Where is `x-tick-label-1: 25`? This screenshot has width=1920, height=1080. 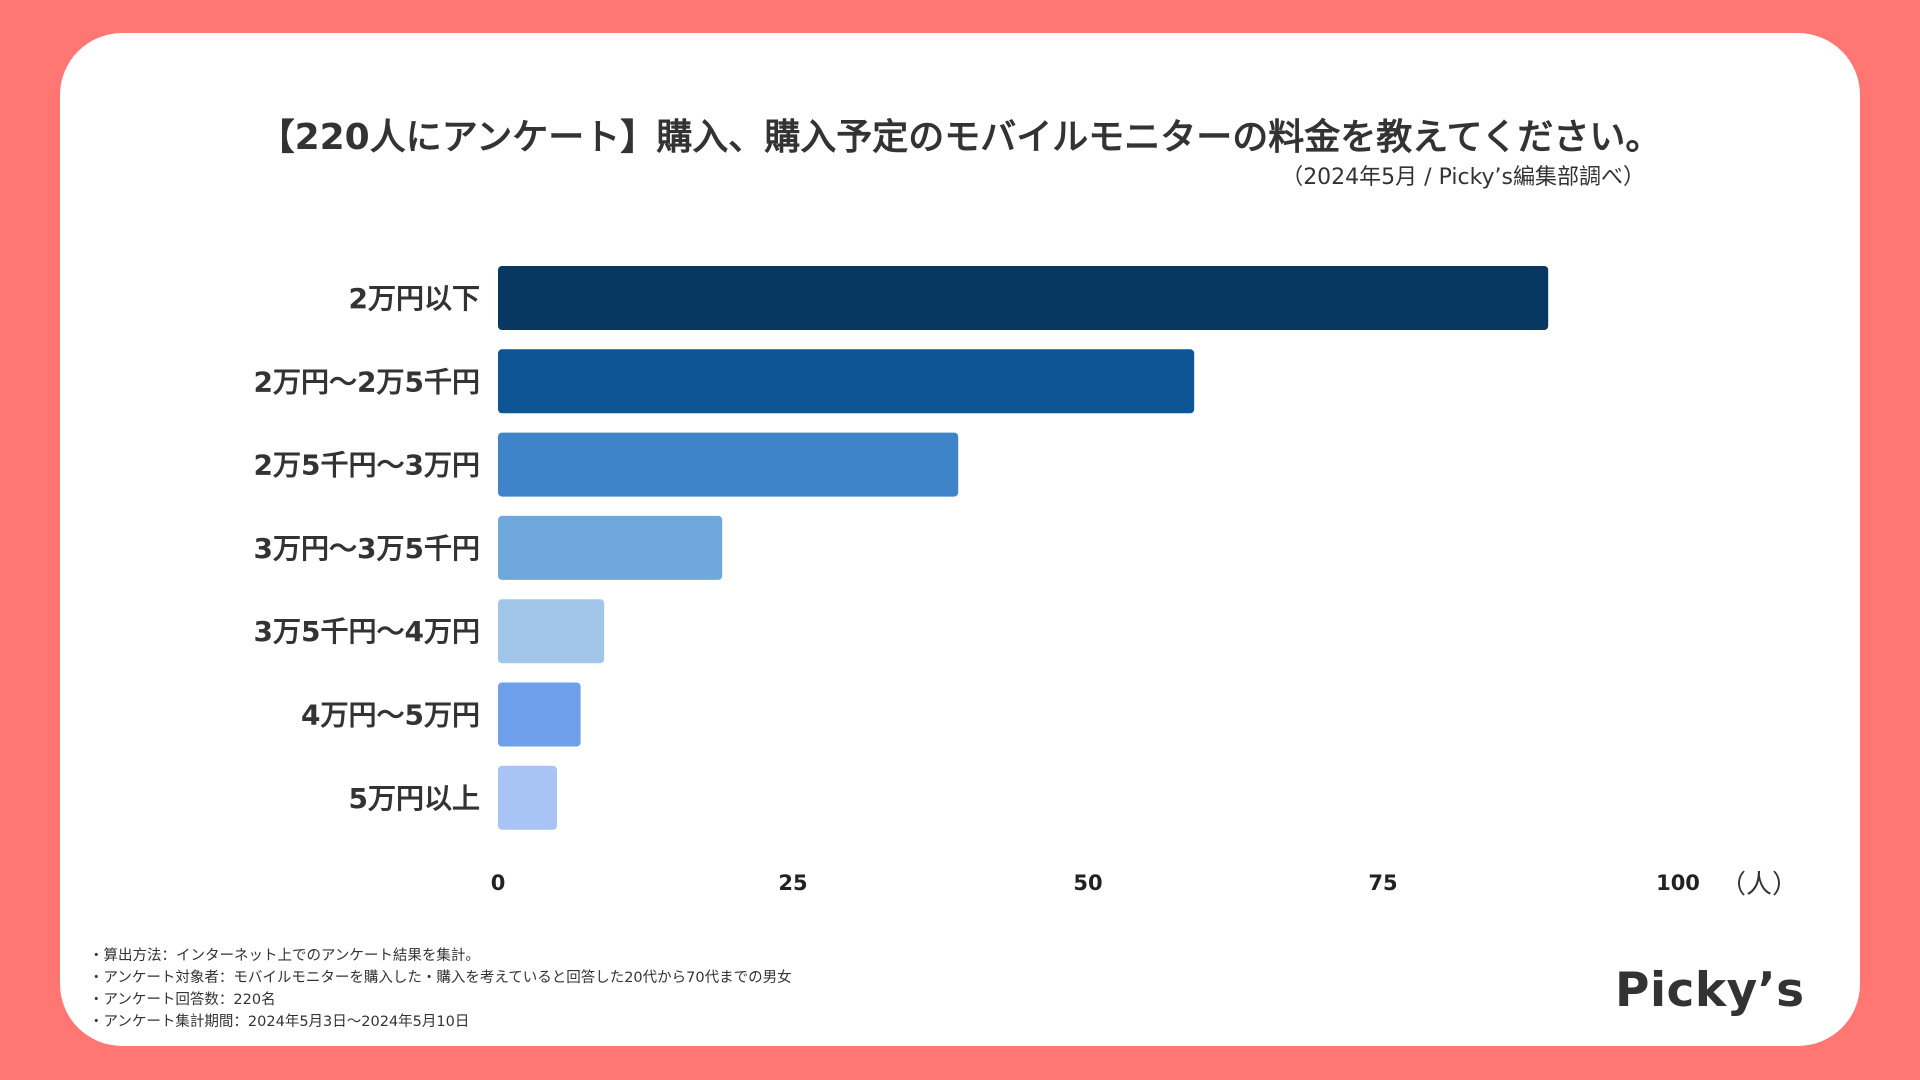 x-tick-label-1: 25 is located at coordinates (792, 883).